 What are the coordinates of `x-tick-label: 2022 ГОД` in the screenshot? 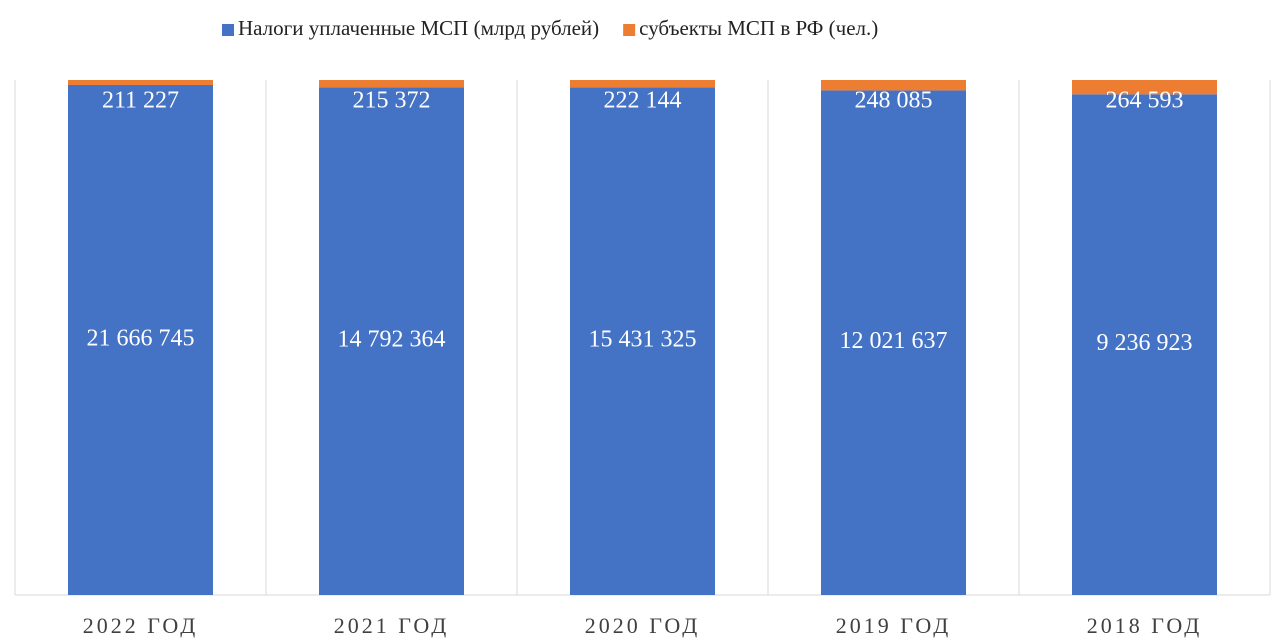 It's located at (140, 625).